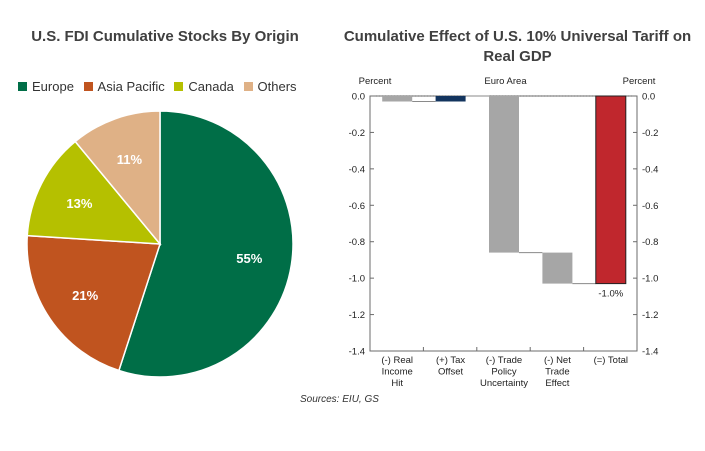 The image size is (705, 451). What do you see at coordinates (650, 242) in the screenshot?
I see `y-tick-label-right: -0.8` at bounding box center [650, 242].